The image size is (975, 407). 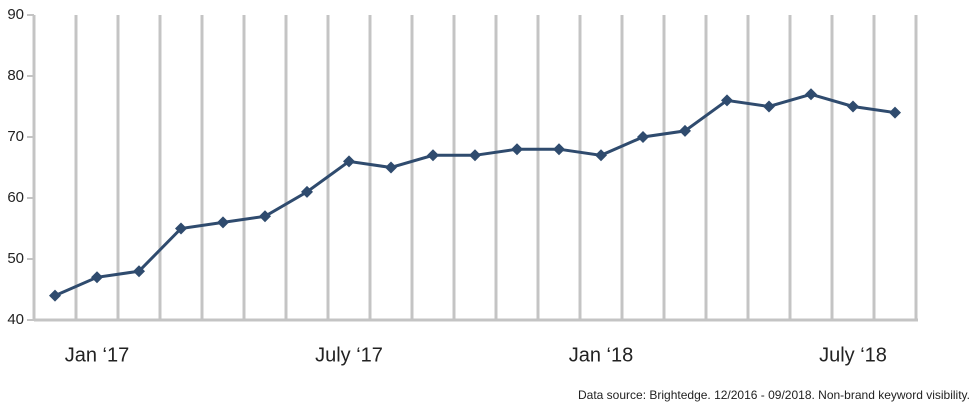 I want to click on y-tick-label: 50, so click(x=15, y=258).